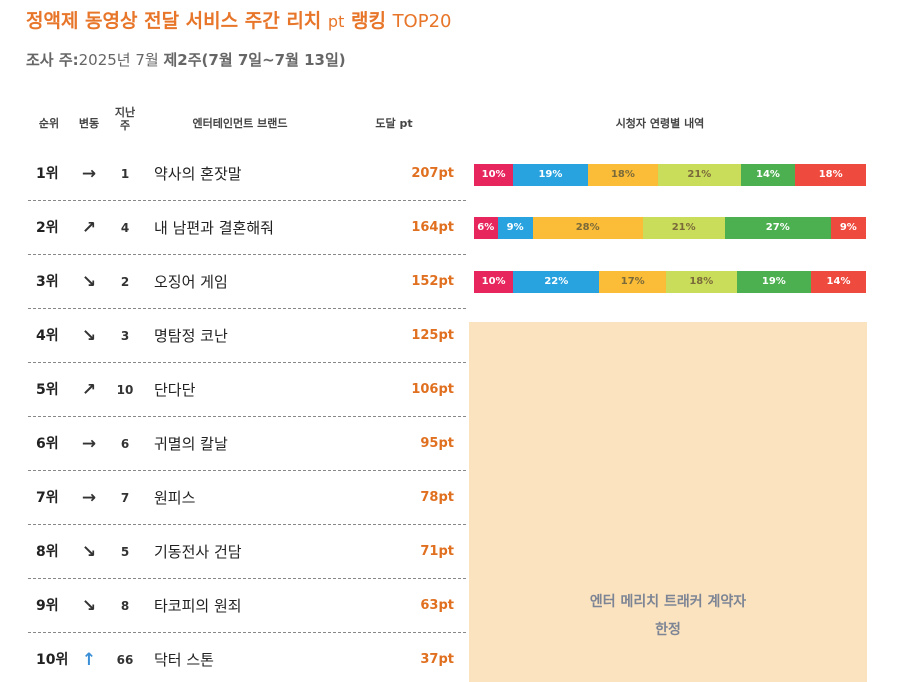 The width and height of the screenshot is (900, 682). What do you see at coordinates (437, 605) in the screenshot?
I see `reach-pt-cell: 63pt` at bounding box center [437, 605].